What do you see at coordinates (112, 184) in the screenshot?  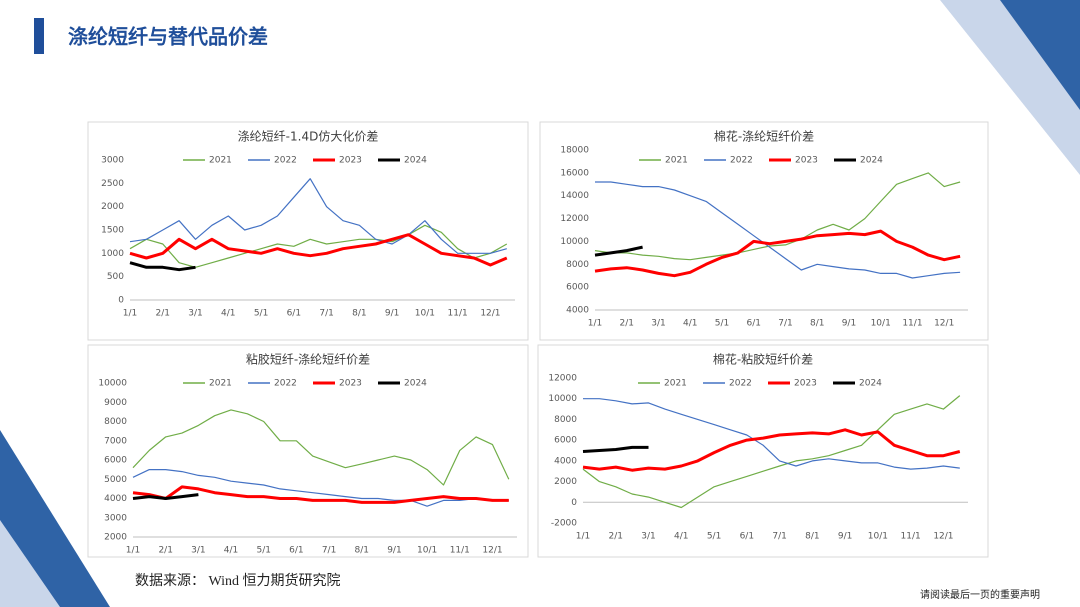 I see `y-tick-label: 2500` at bounding box center [112, 184].